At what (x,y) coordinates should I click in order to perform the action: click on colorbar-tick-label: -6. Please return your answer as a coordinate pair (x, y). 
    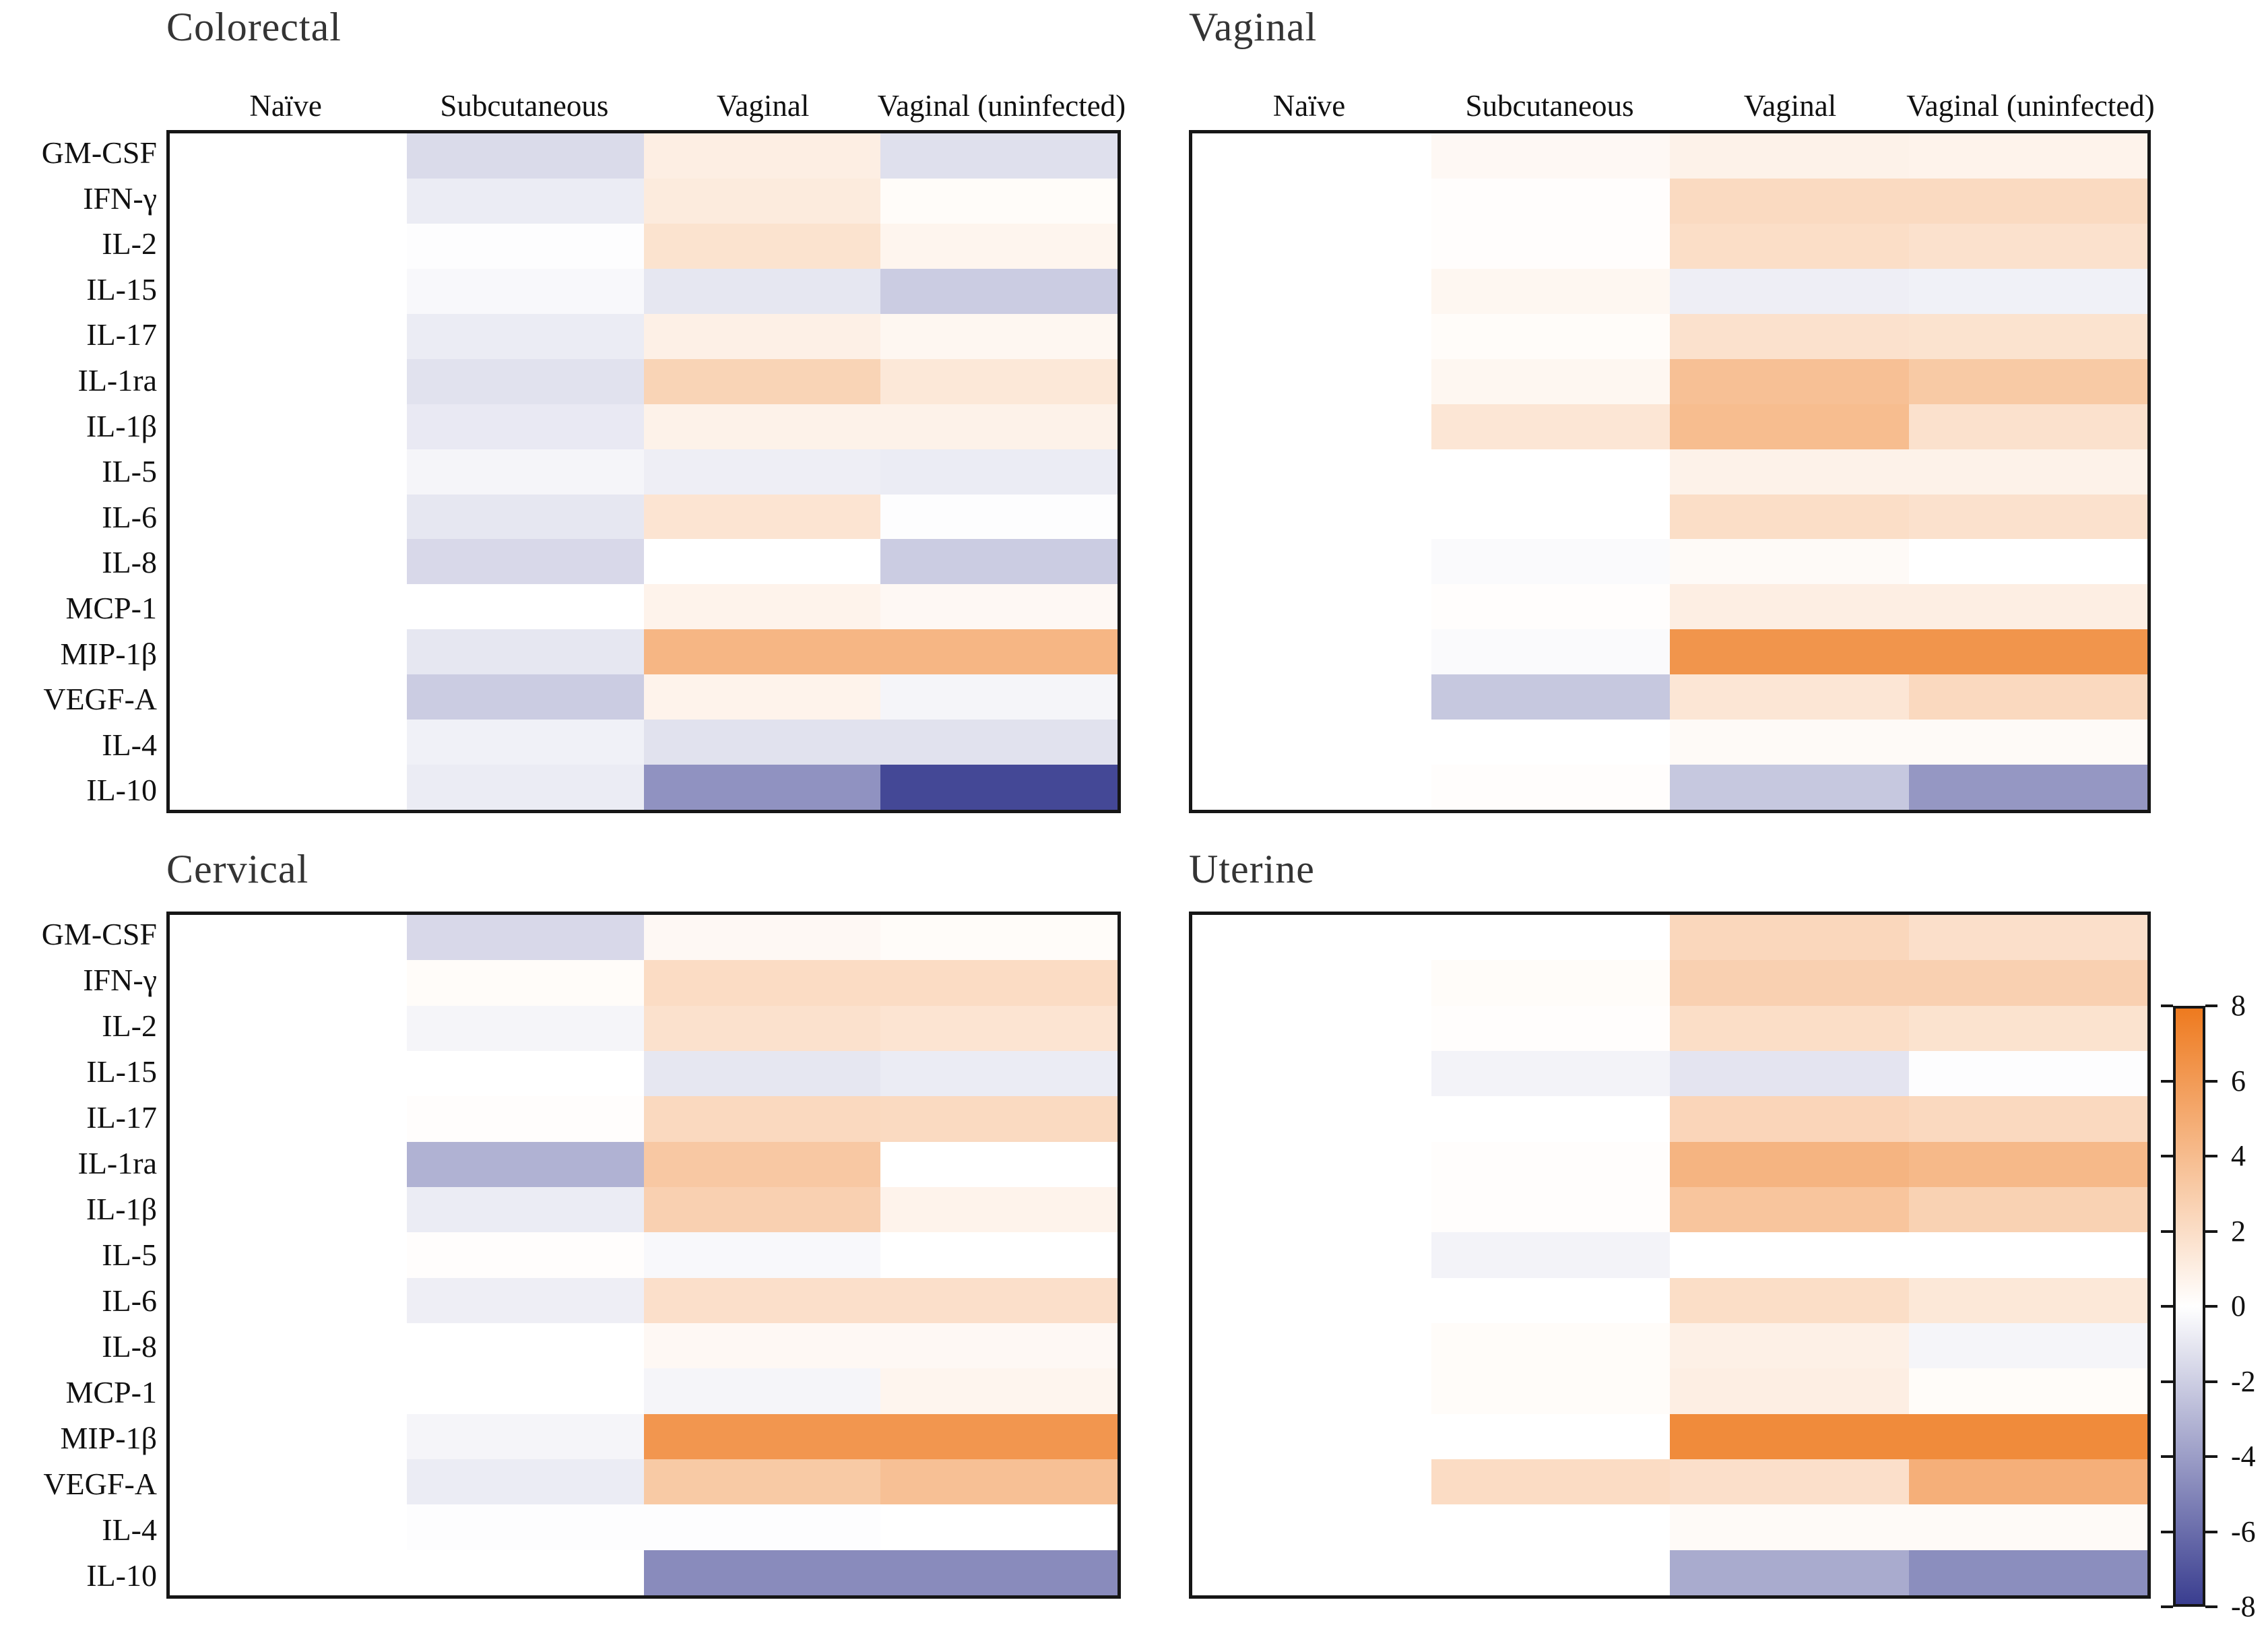
    Looking at the image, I should click on (2243, 1531).